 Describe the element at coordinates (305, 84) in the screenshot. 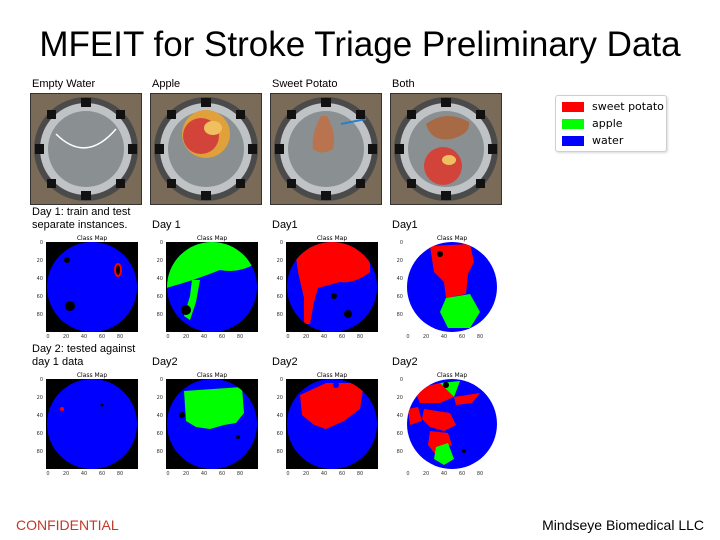

I see `column-label-sweet-potato: Sweet Potato` at that location.